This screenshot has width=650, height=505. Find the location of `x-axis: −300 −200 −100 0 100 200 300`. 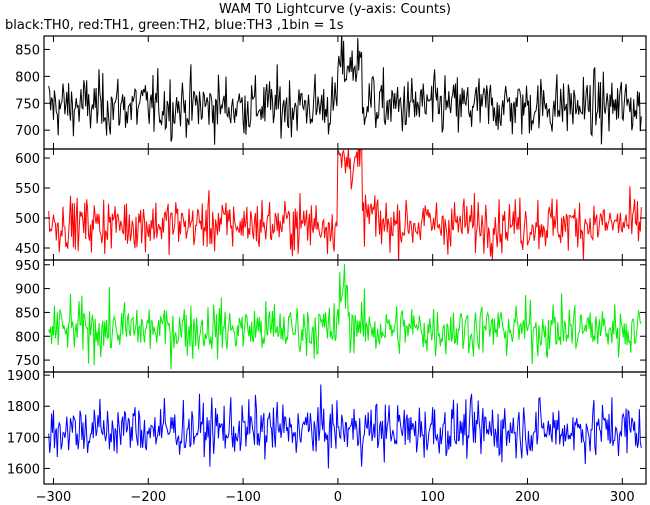

x-axis: −300 −200 −100 0 100 200 300 is located at coordinates (335, 497).